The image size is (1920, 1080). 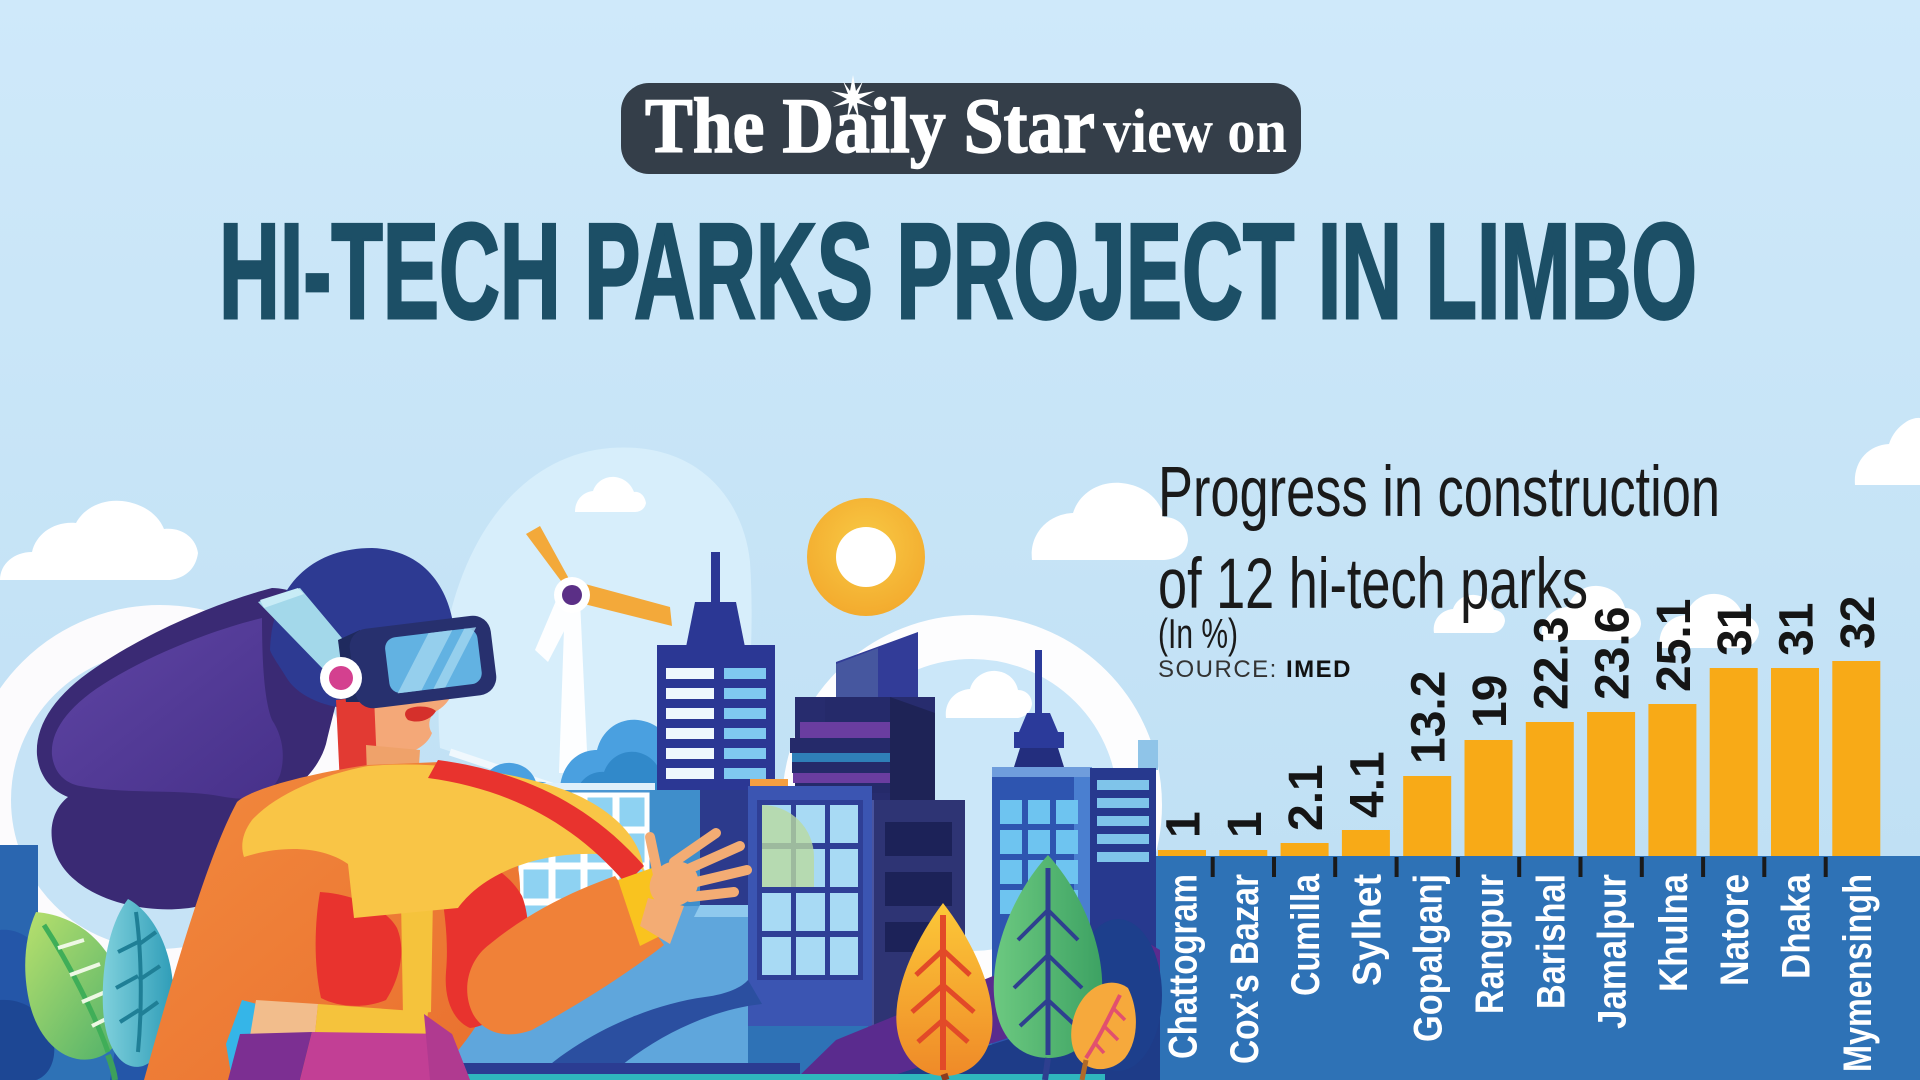 What do you see at coordinates (1306, 934) in the screenshot?
I see `svg-text: Cumilla` at bounding box center [1306, 934].